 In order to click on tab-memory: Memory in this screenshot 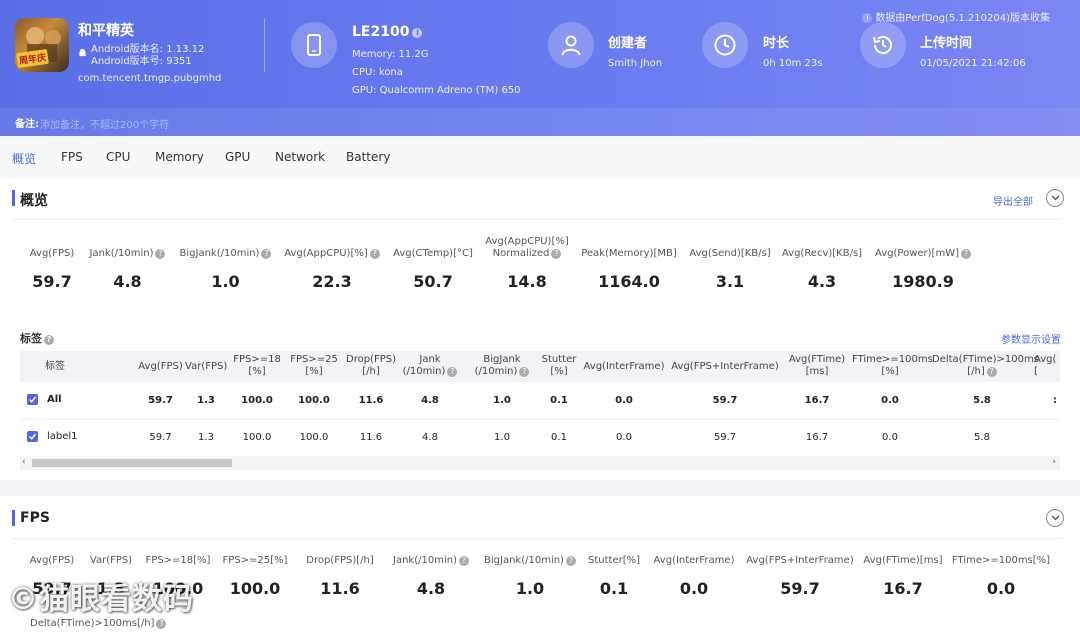, I will do `click(179, 157)`.